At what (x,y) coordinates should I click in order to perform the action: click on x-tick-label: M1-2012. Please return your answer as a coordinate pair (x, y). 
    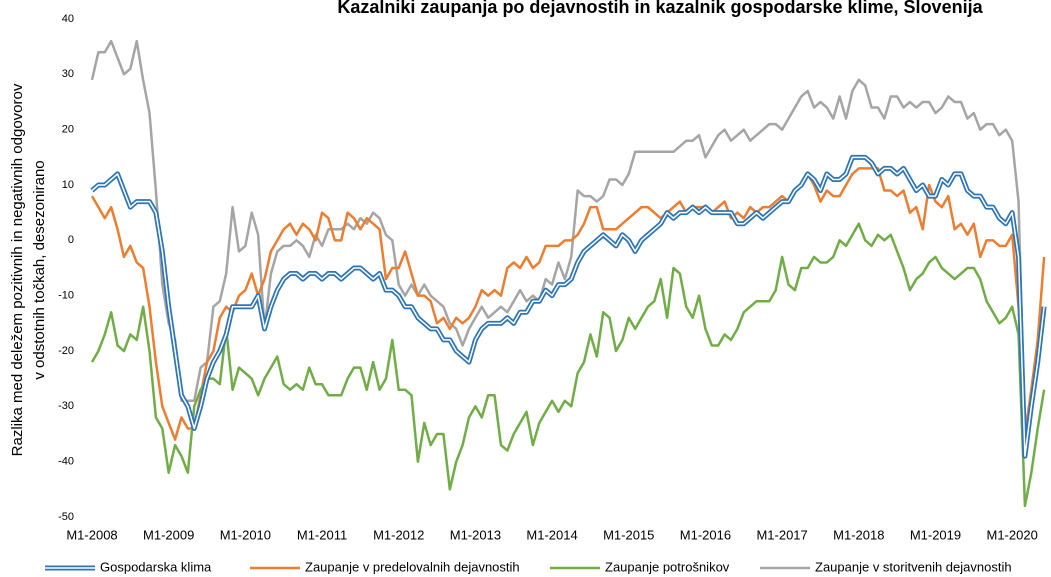
    Looking at the image, I should click on (398, 534).